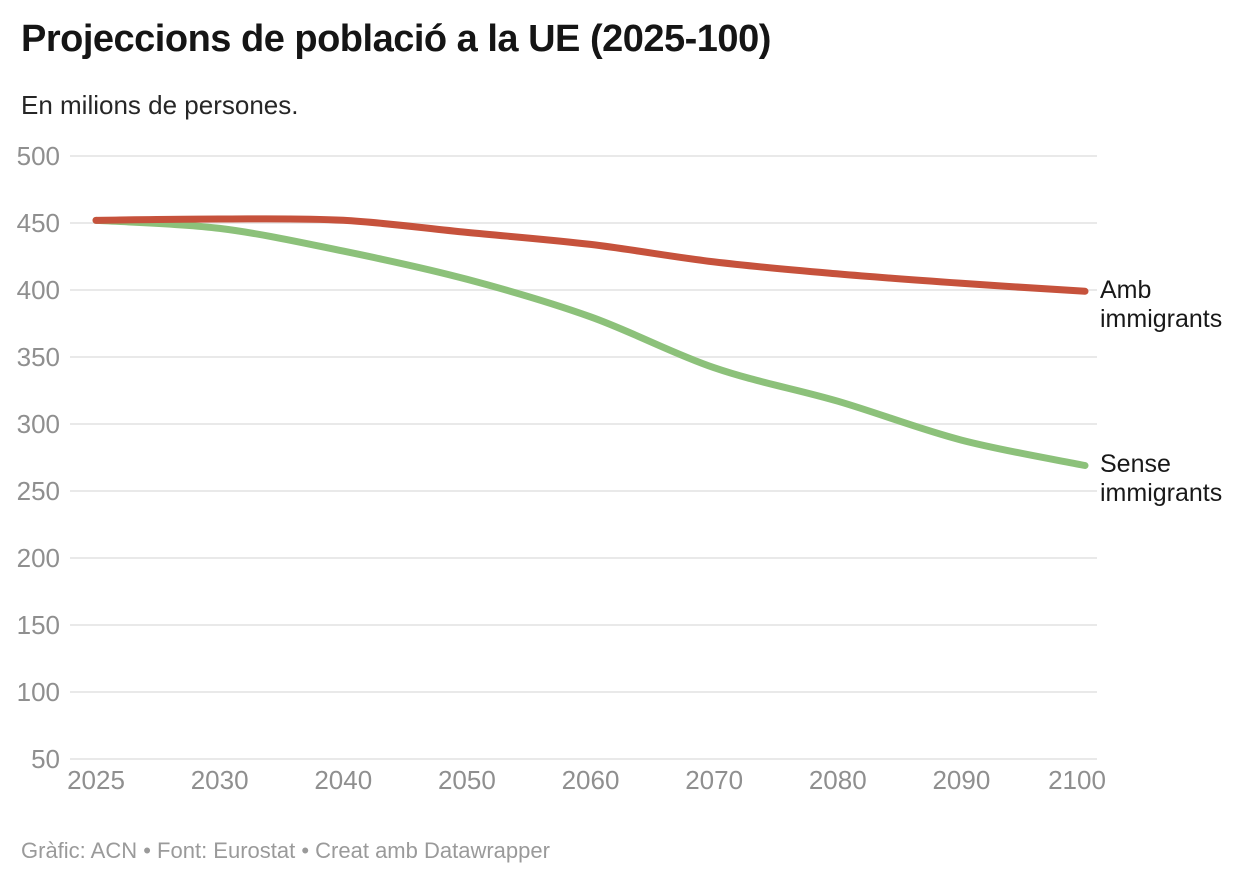  Describe the element at coordinates (38, 156) in the screenshot. I see `y-tick-label: 500` at that location.